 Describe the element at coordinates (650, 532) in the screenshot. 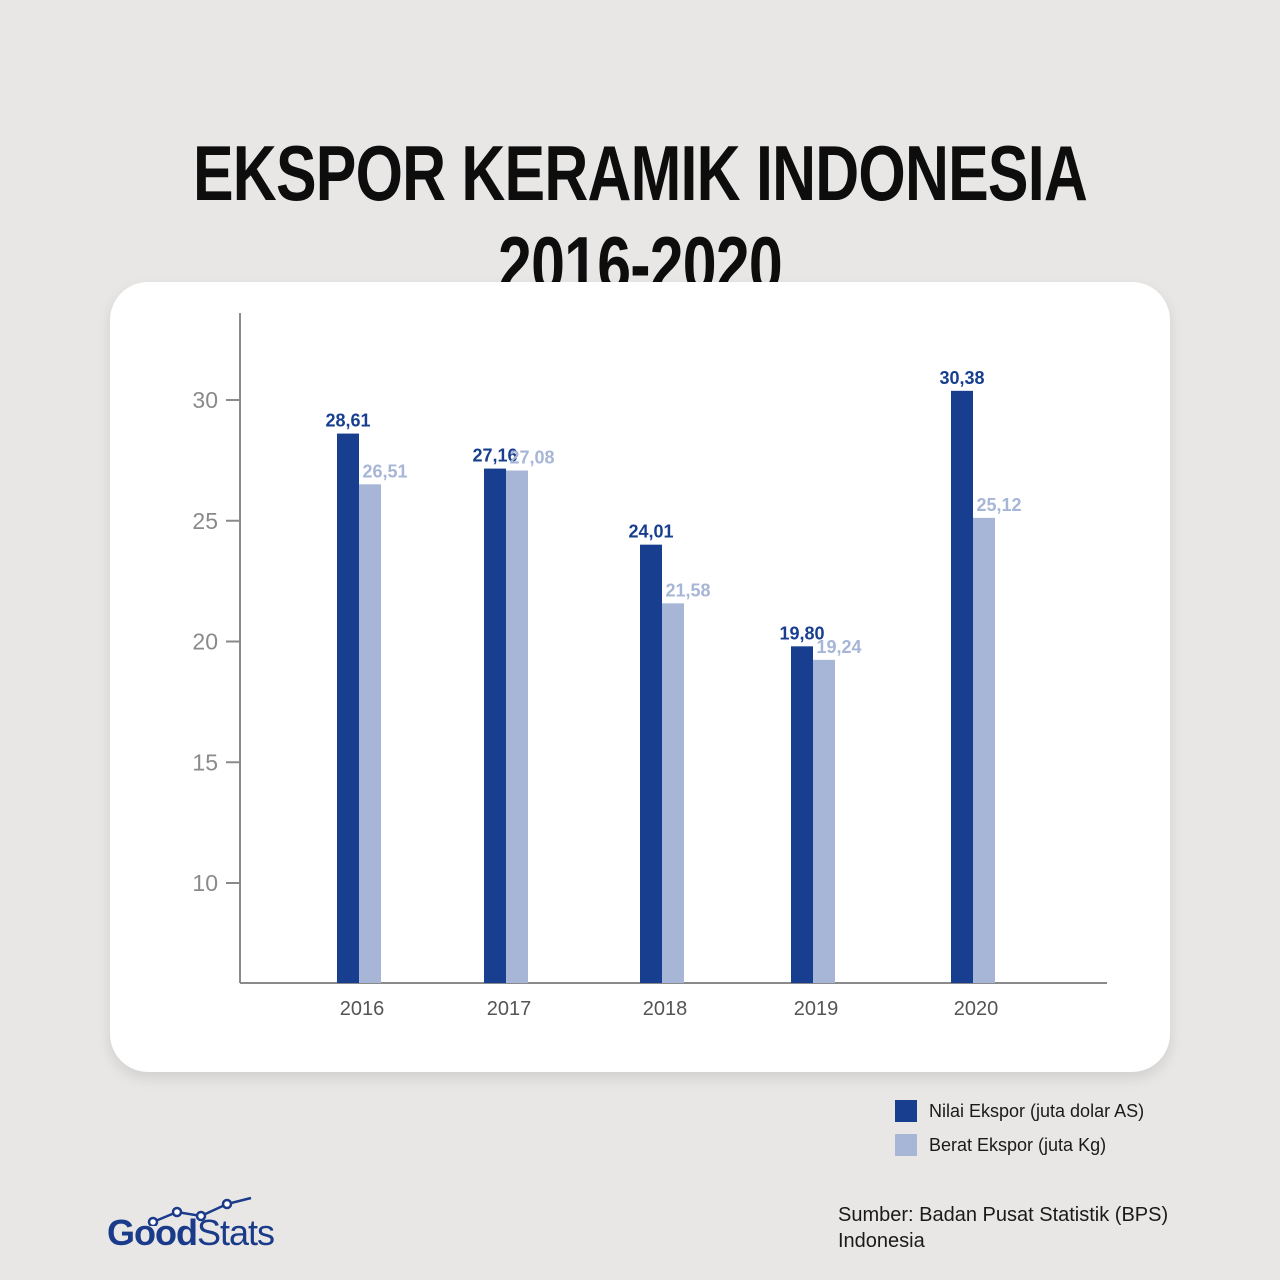

I see `data-label: 24,01` at that location.